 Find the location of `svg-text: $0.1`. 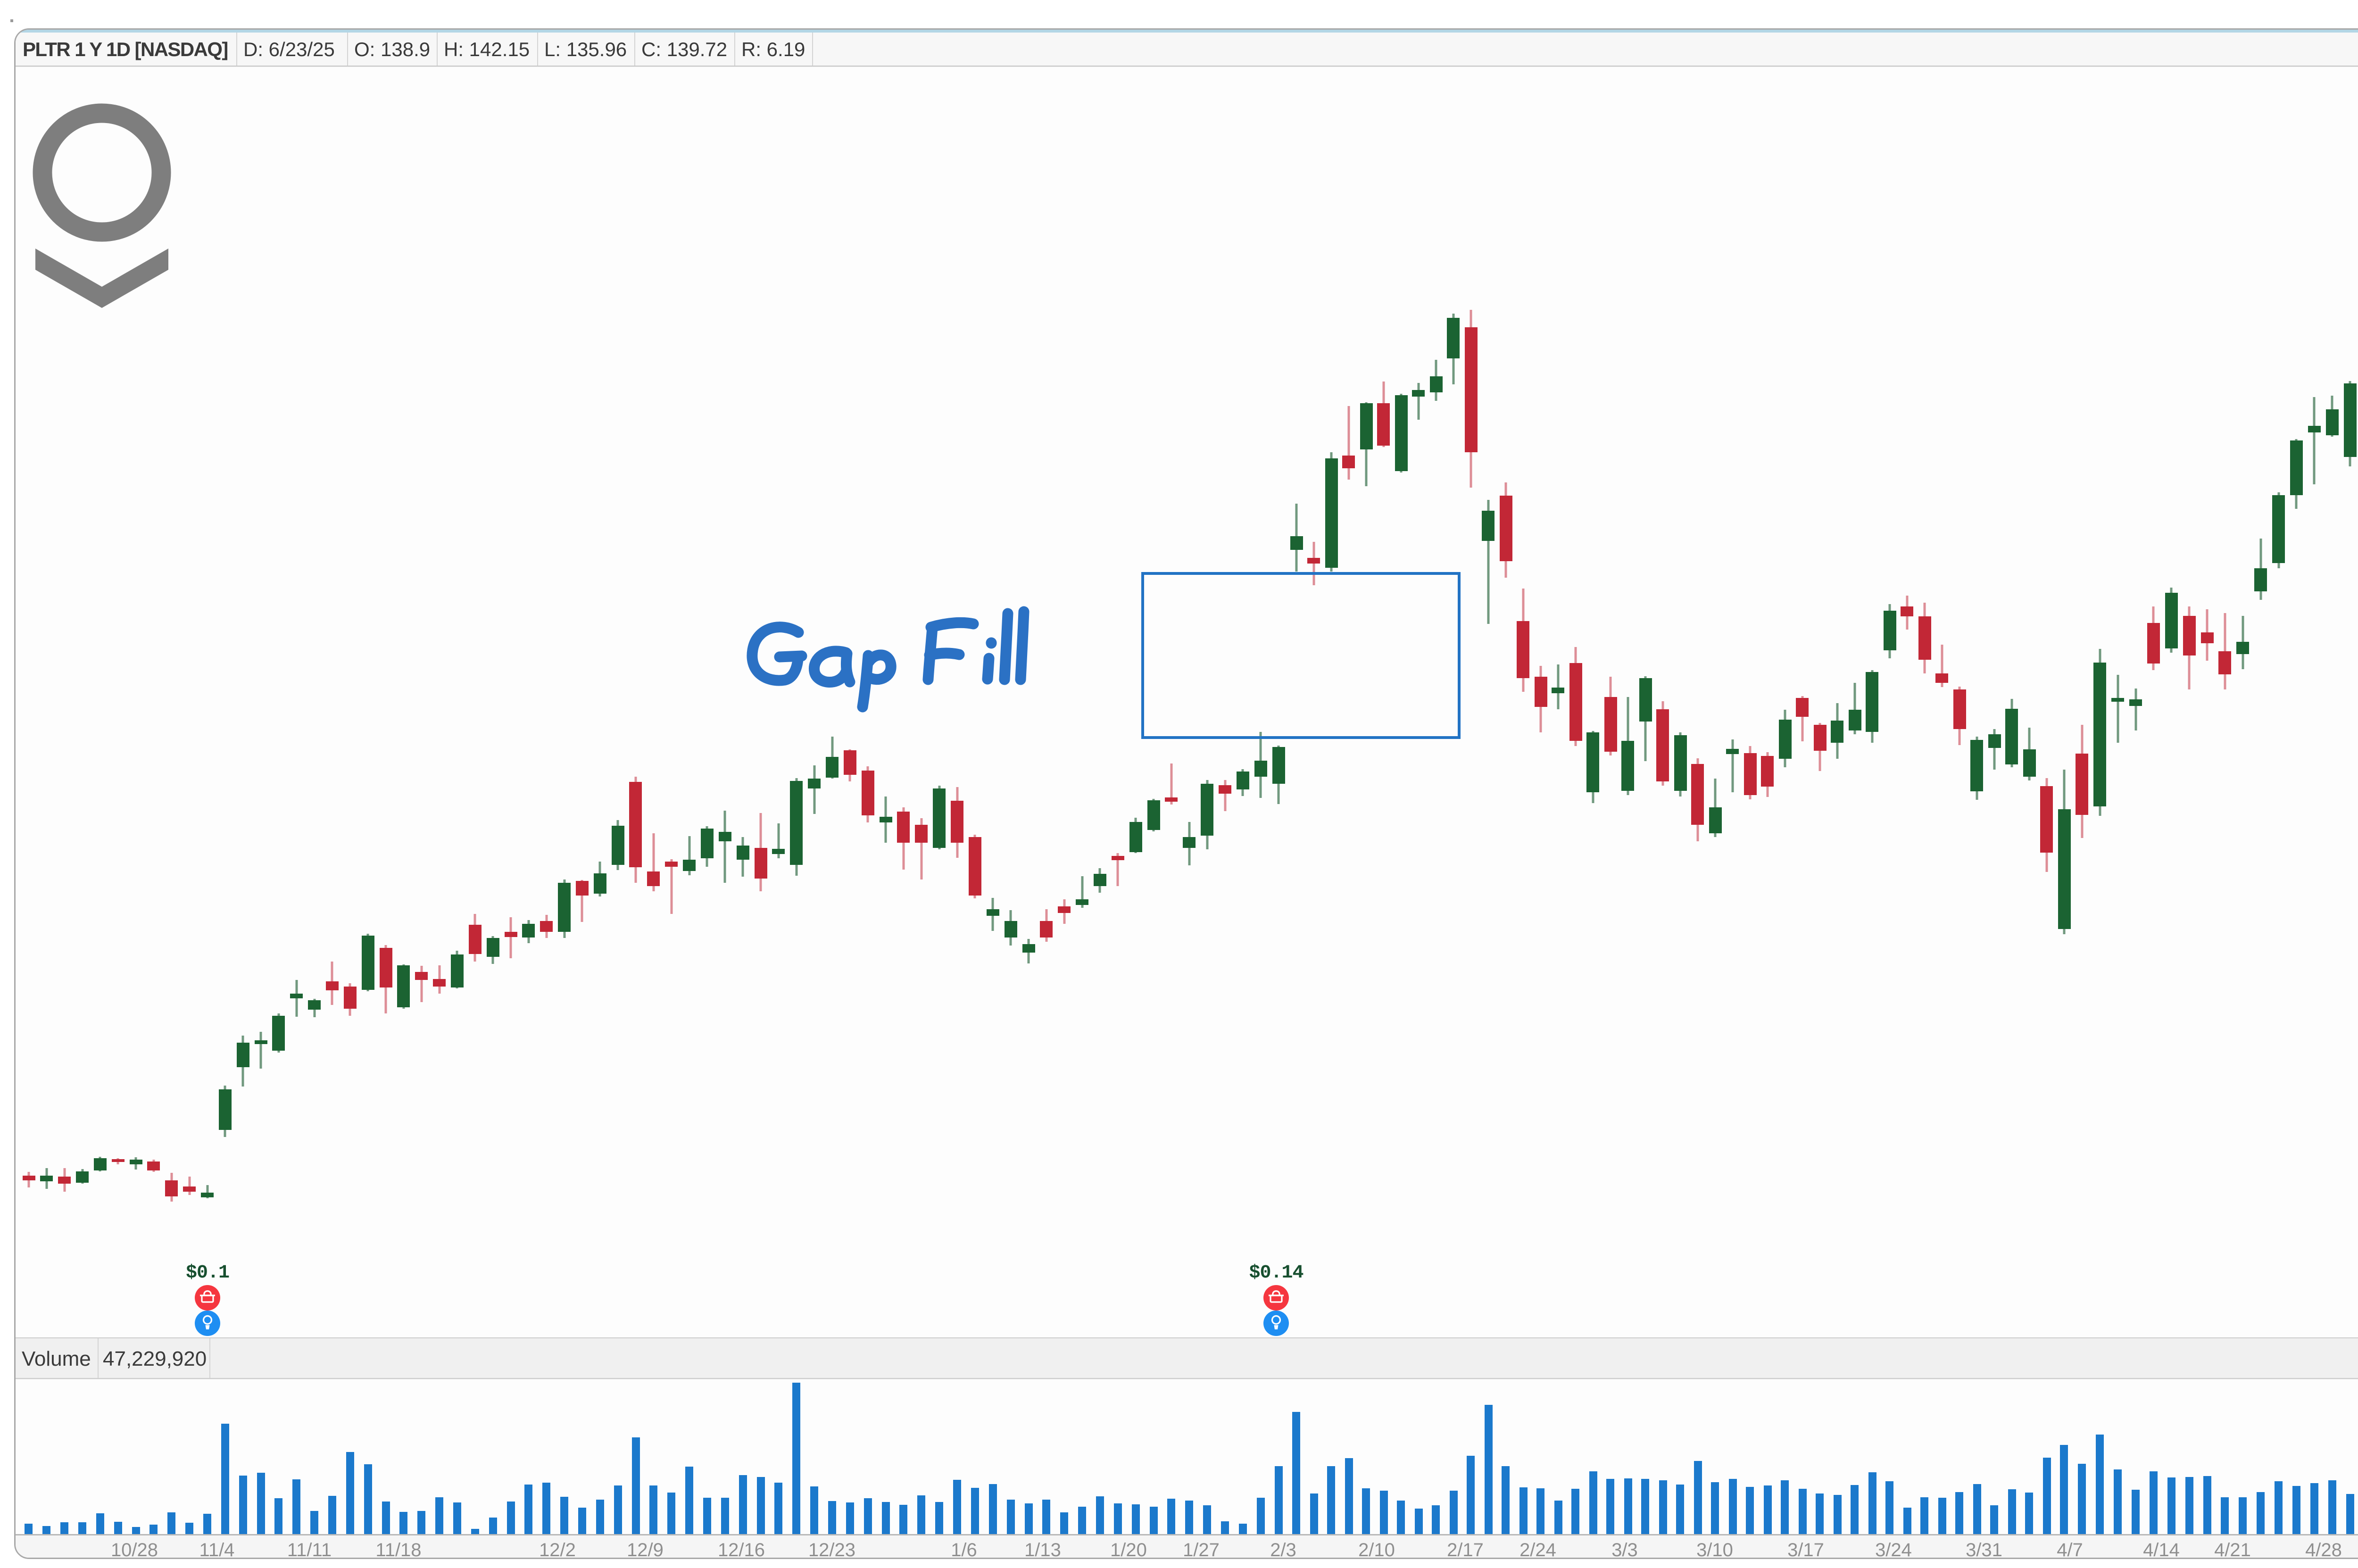

svg-text: $0.1 is located at coordinates (208, 1273).